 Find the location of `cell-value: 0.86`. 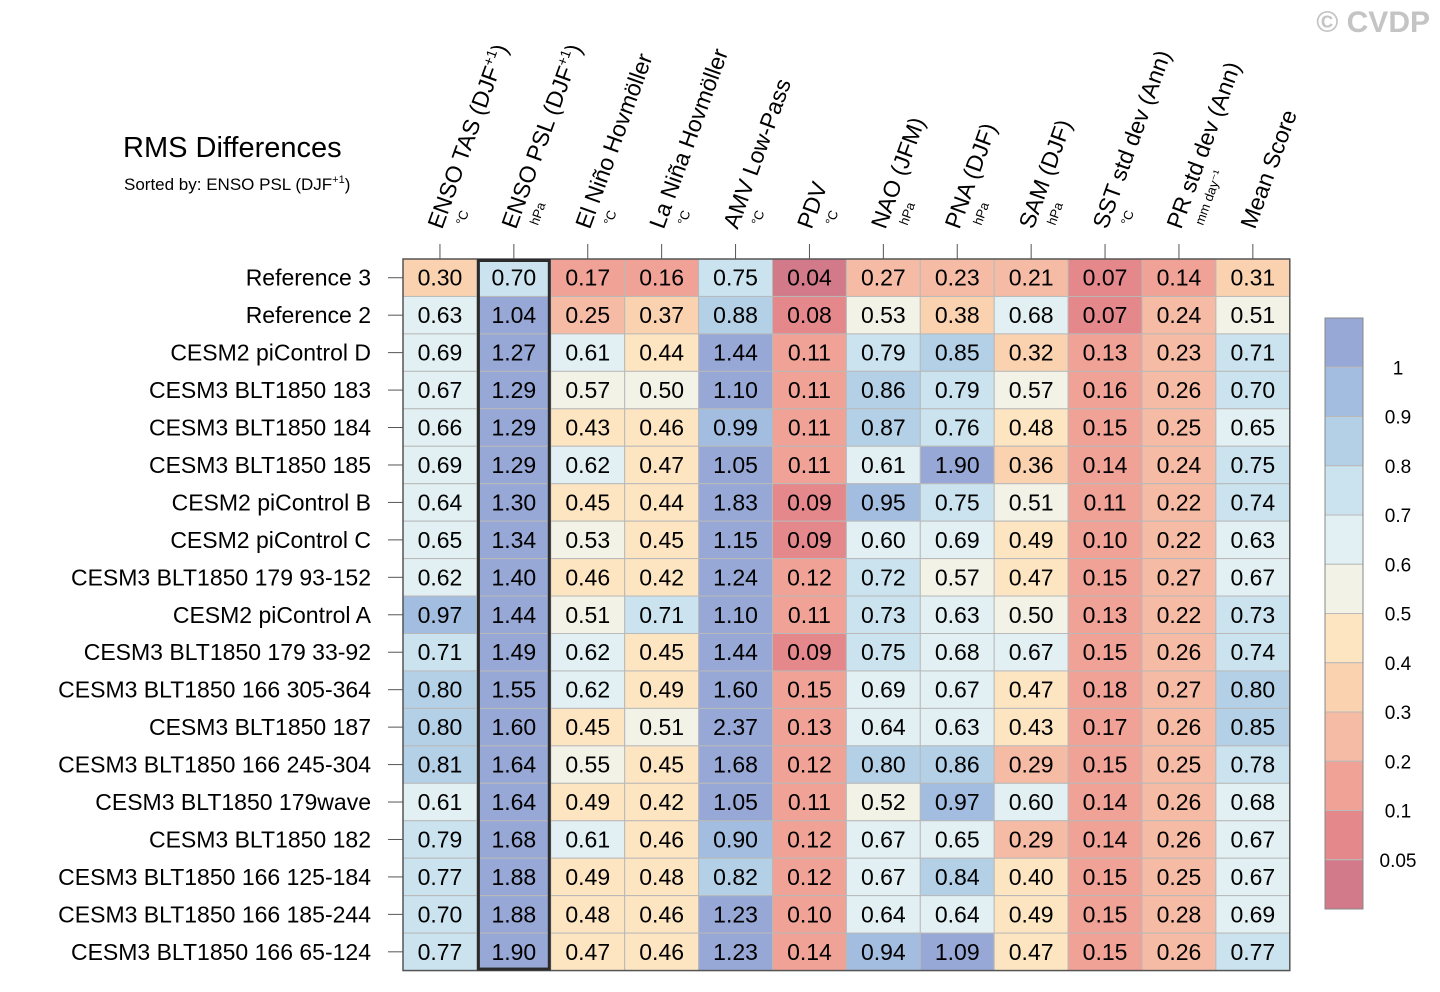

cell-value: 0.86 is located at coordinates (883, 390).